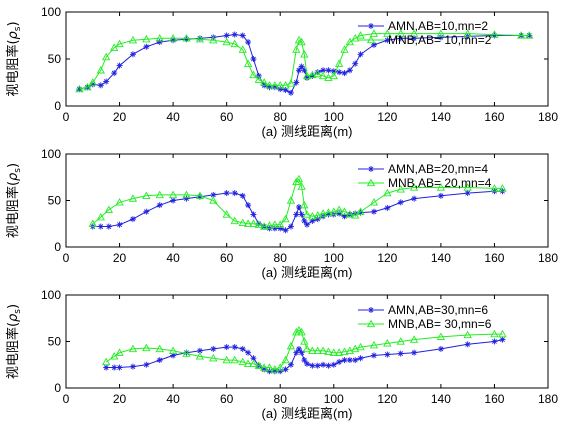 The image size is (562, 432). What do you see at coordinates (334, 258) in the screenshot?
I see `x-tick-label: 100` at bounding box center [334, 258].